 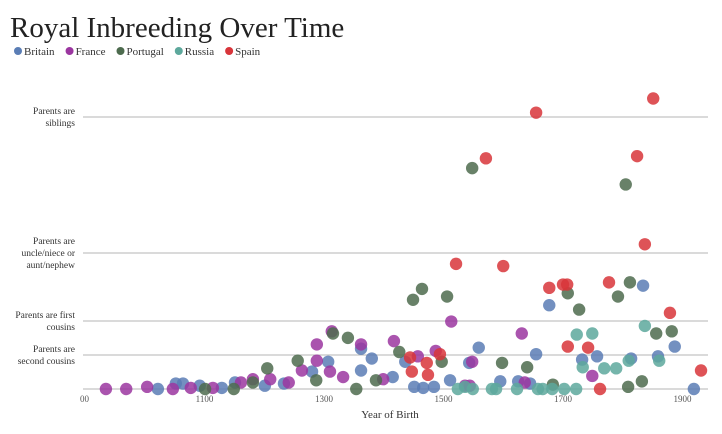 I want to click on legend-label-portugal: Portugal, so click(x=145, y=52).